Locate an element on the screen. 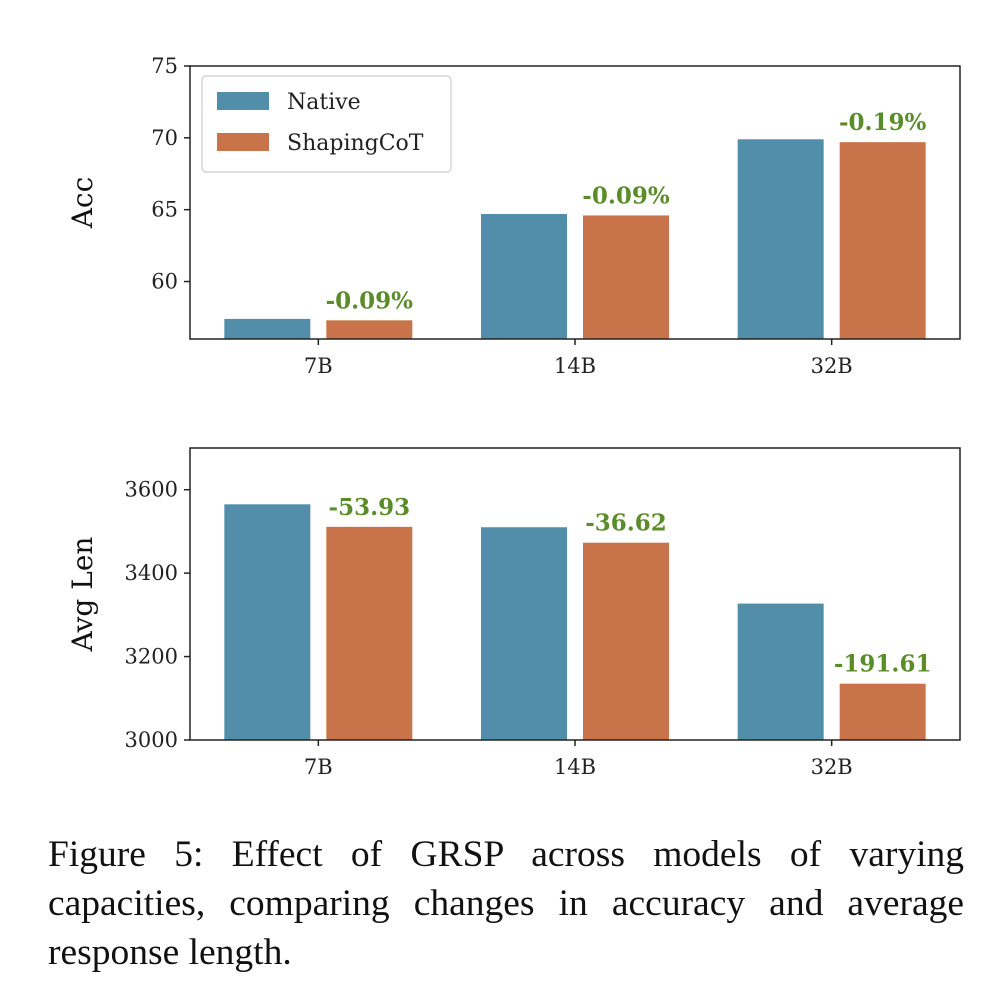 The width and height of the screenshot is (990, 1006). y-tick-label: 3400 is located at coordinates (151, 573).